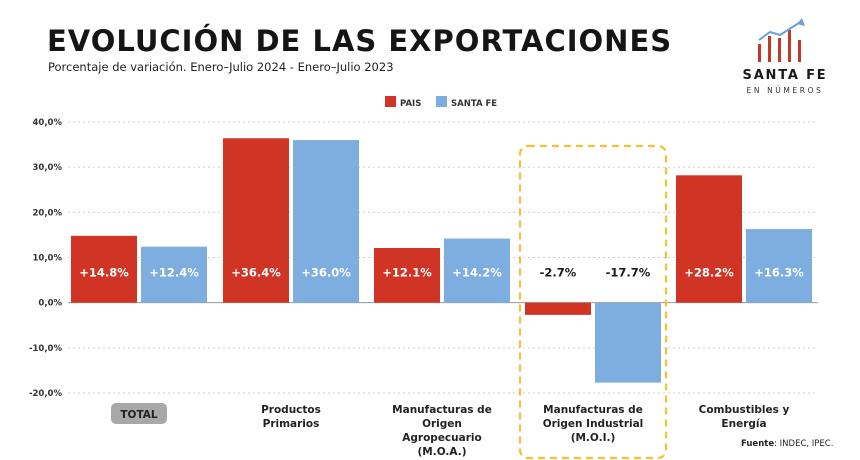 The width and height of the screenshot is (860, 460). Describe the element at coordinates (781, 40) in the screenshot. I see `bar-growth-arrow-icon` at that location.